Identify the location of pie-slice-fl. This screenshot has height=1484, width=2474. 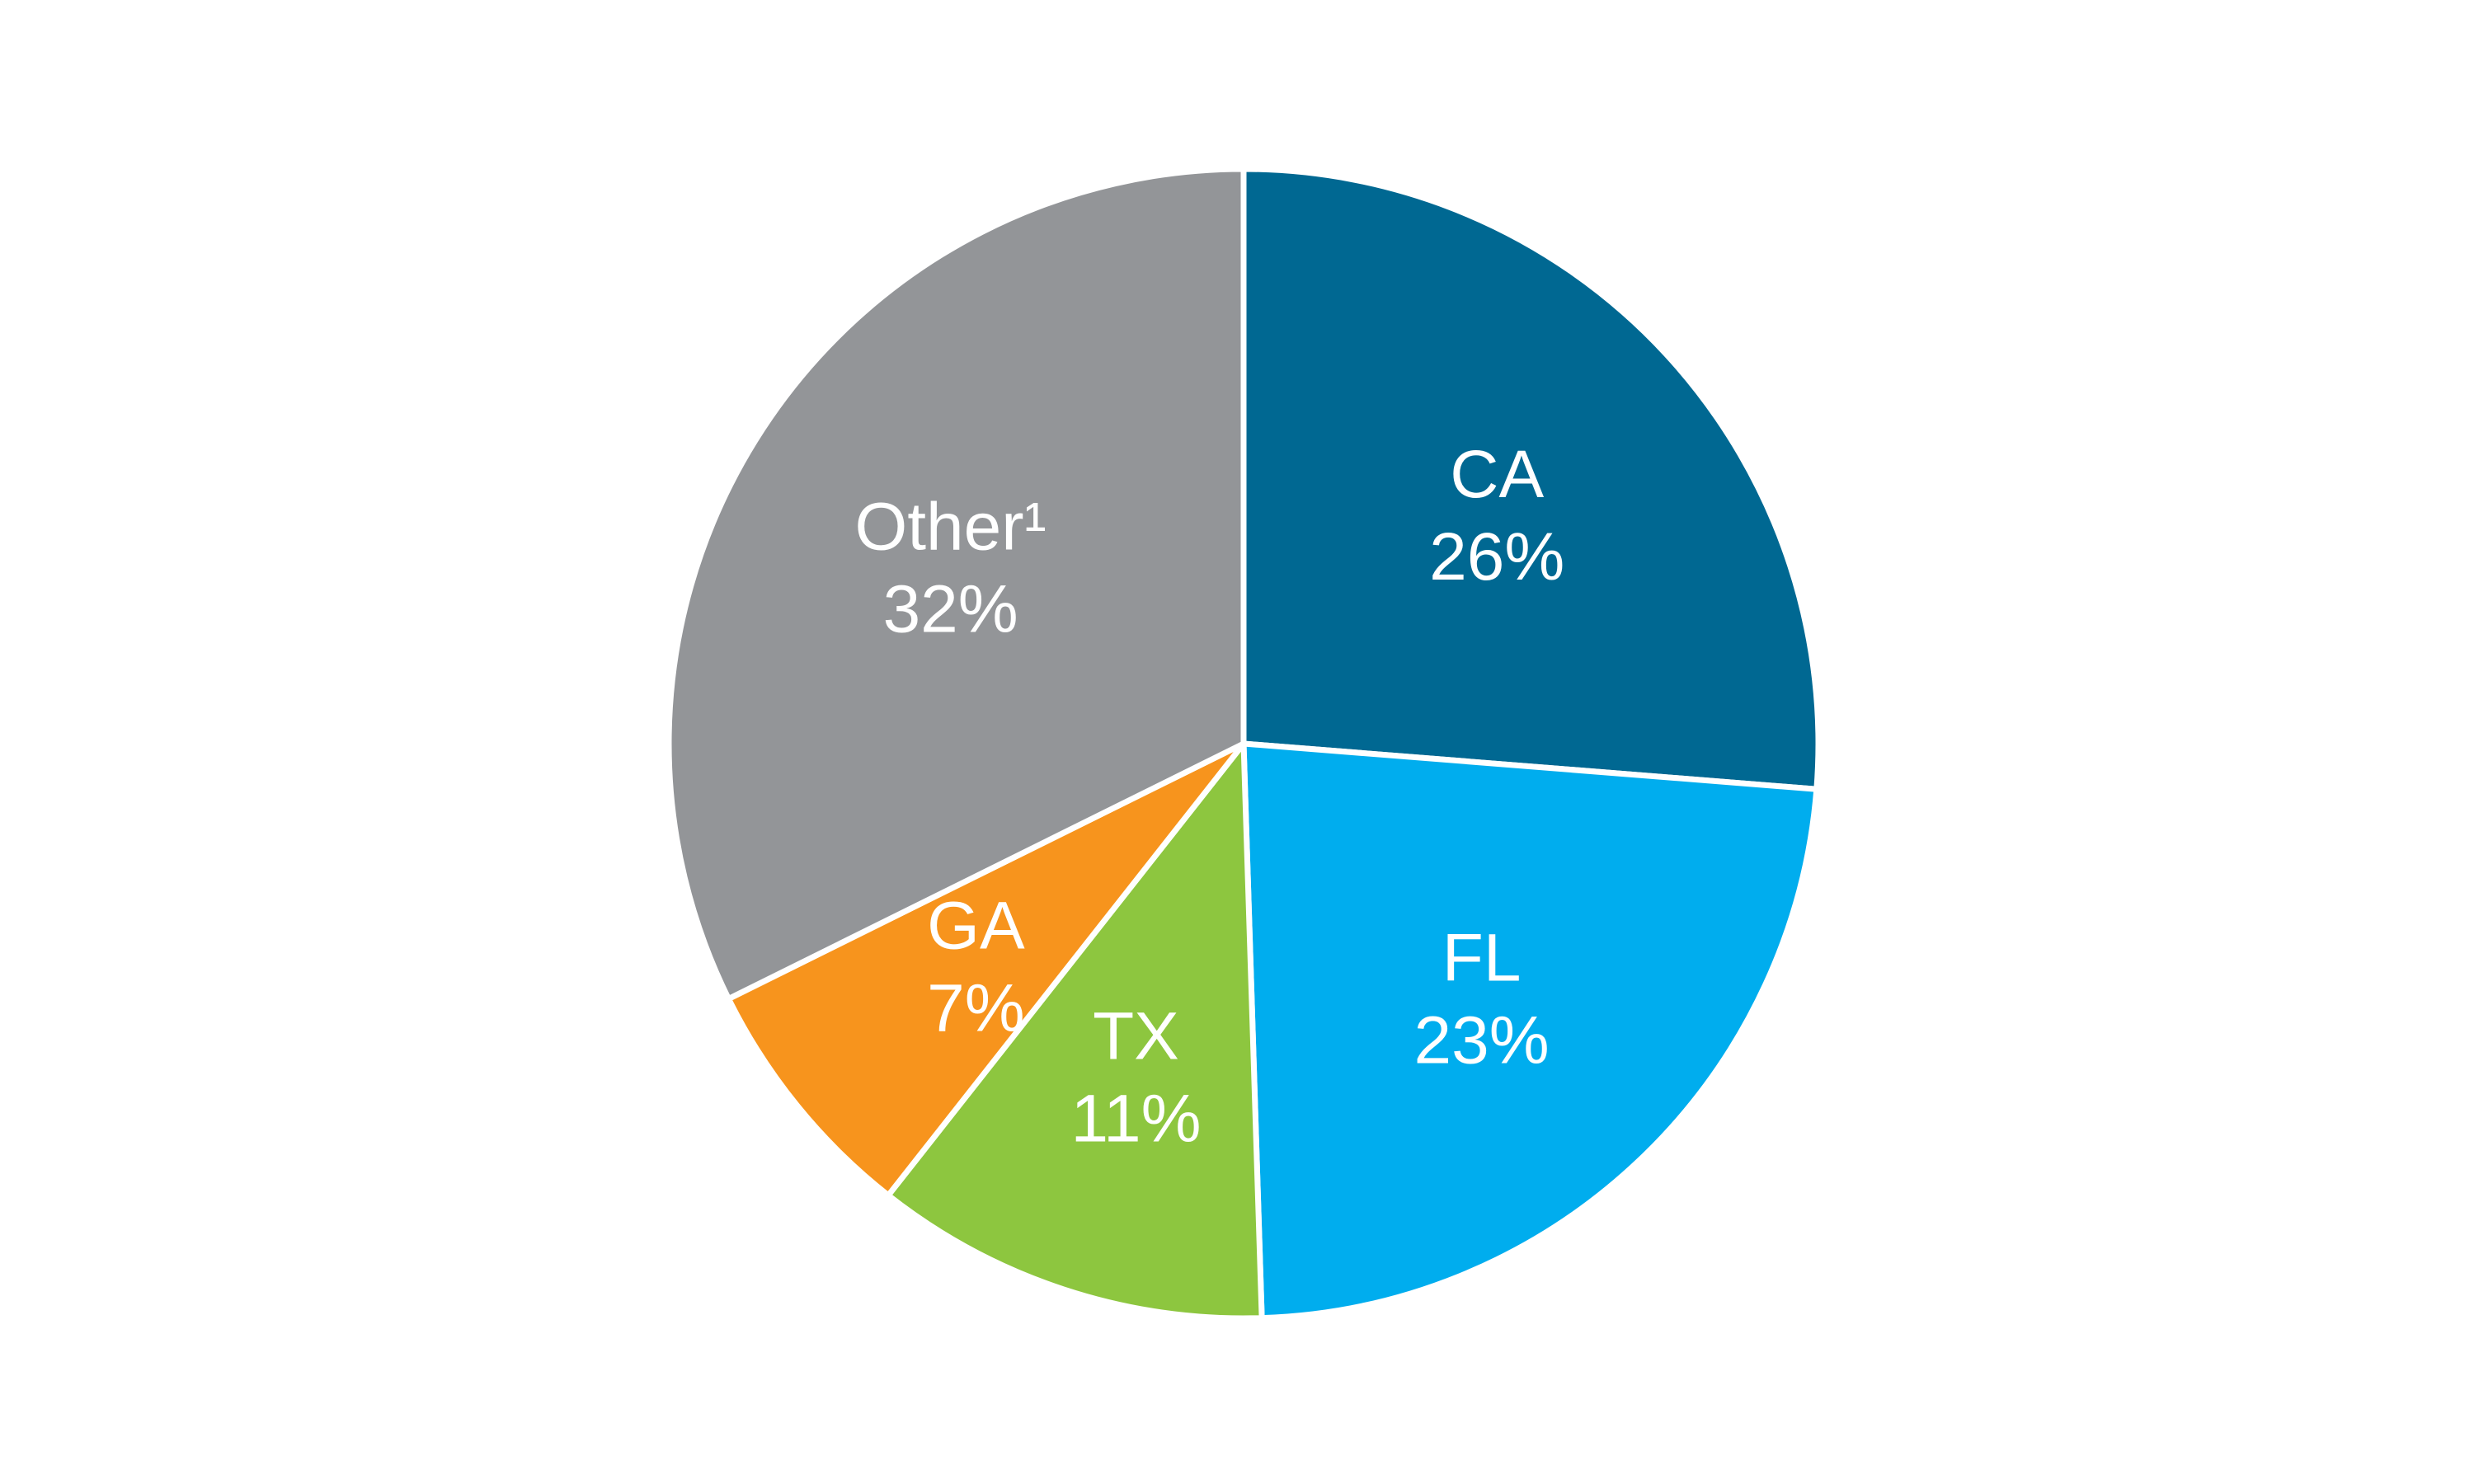
(1530, 1031).